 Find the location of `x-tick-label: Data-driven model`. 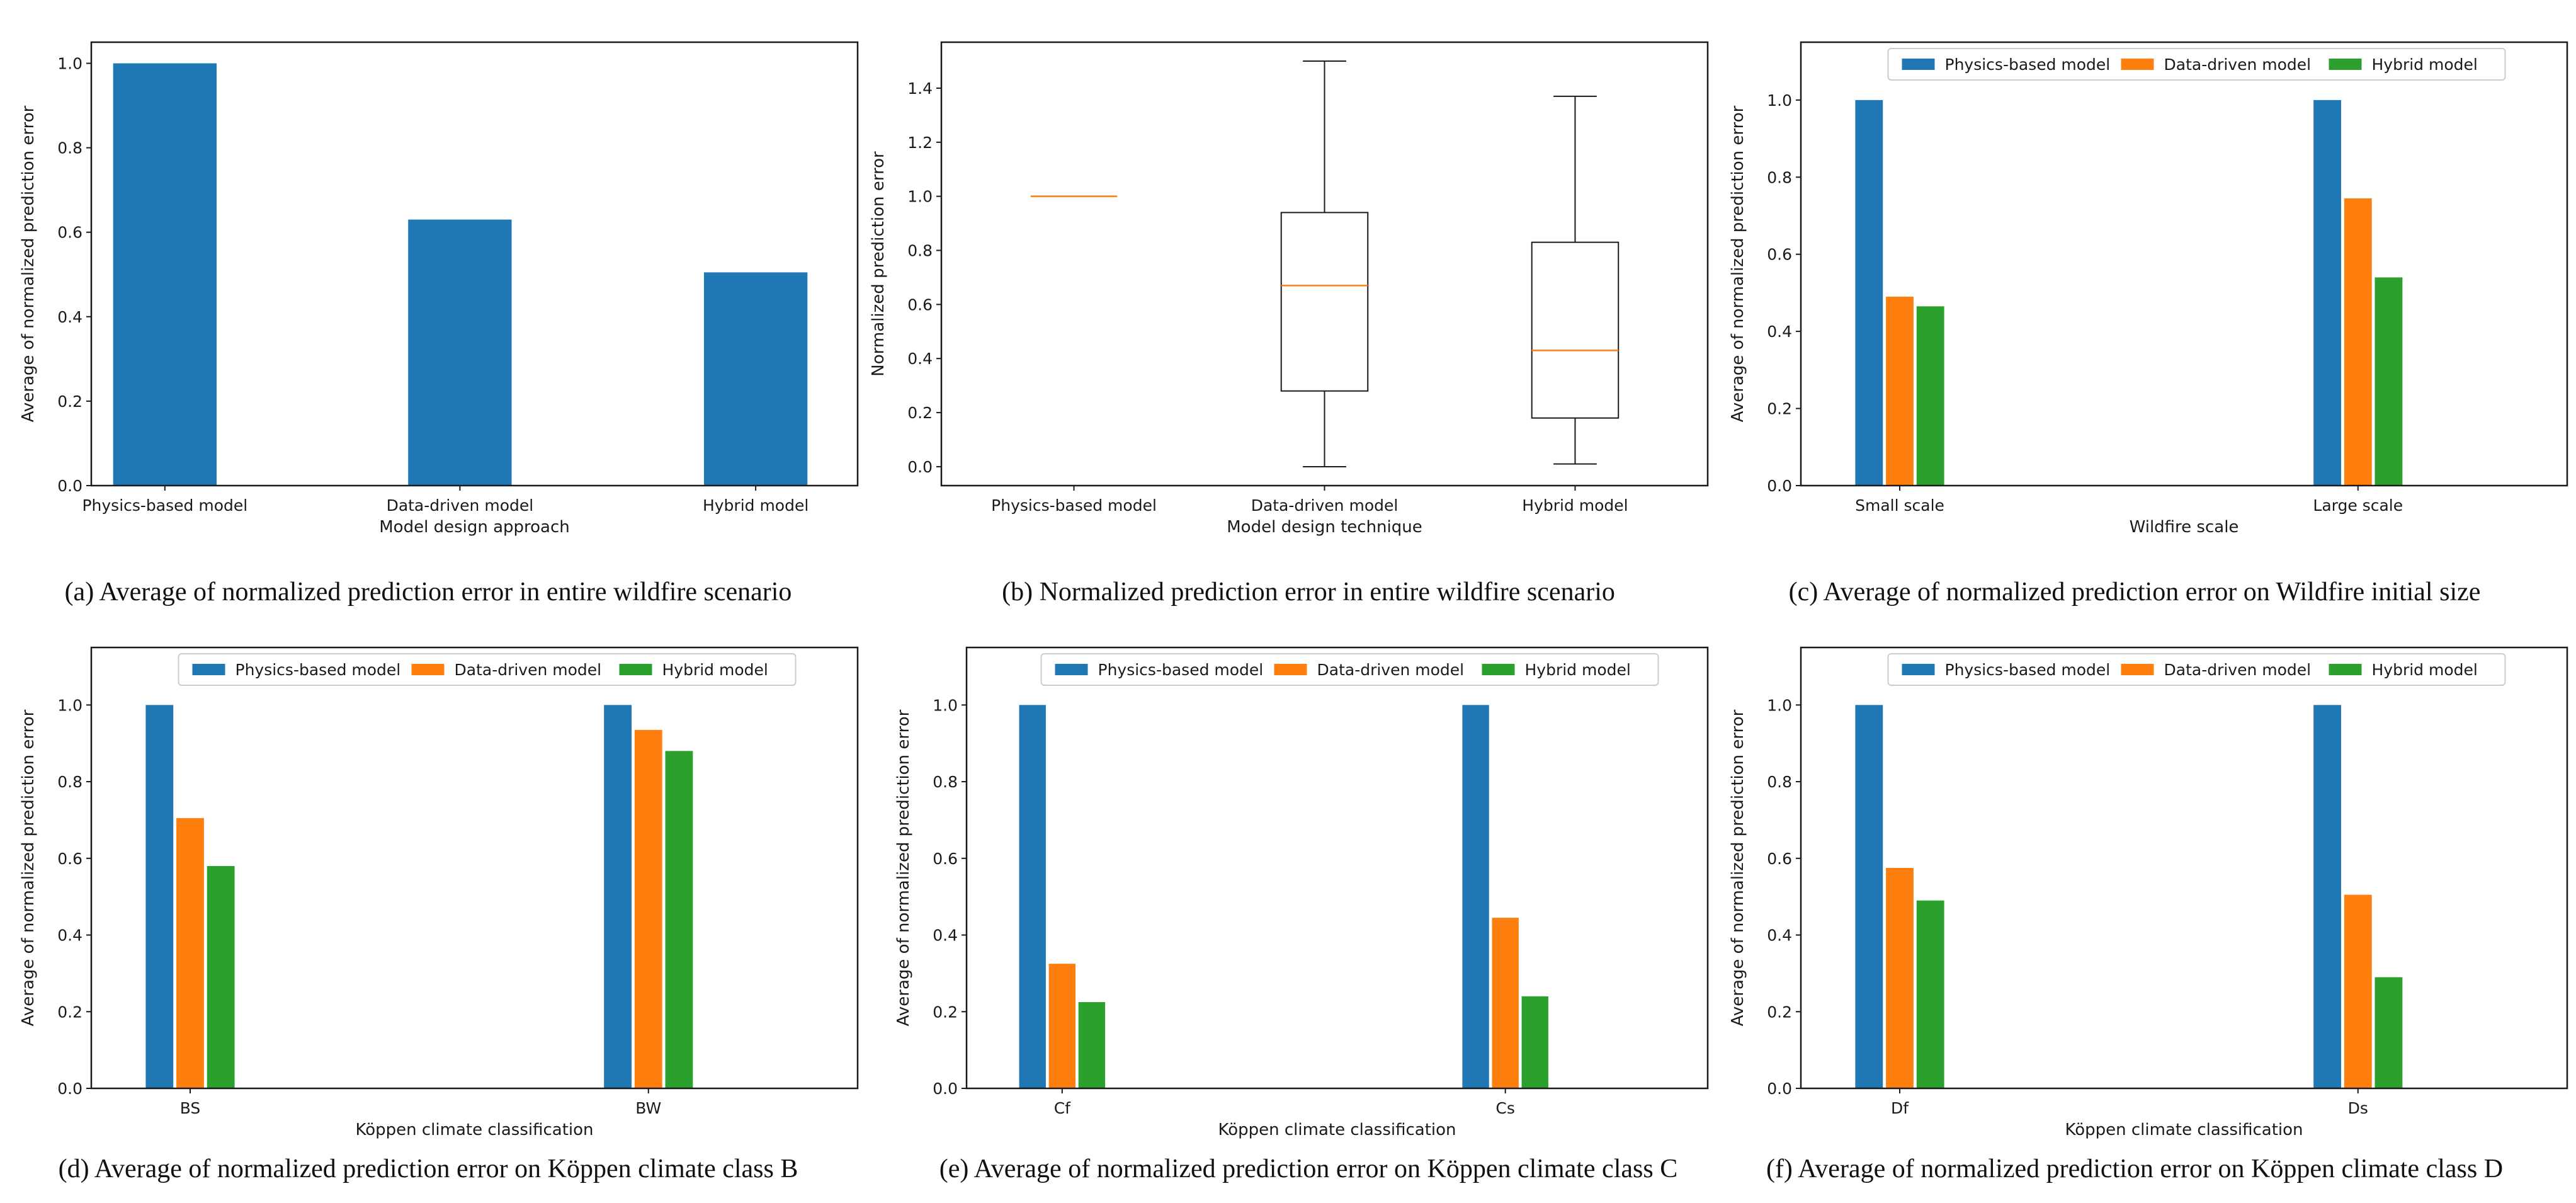

x-tick-label: Data-driven model is located at coordinates (460, 505).